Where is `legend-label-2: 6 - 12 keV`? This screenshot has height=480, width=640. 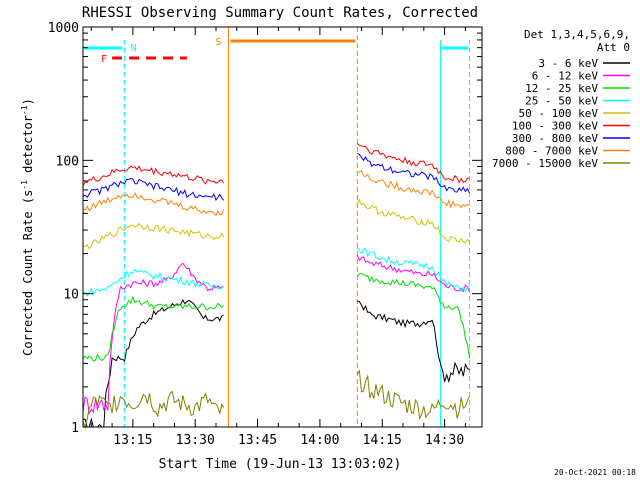 legend-label-2: 6 - 12 keV is located at coordinates (565, 76).